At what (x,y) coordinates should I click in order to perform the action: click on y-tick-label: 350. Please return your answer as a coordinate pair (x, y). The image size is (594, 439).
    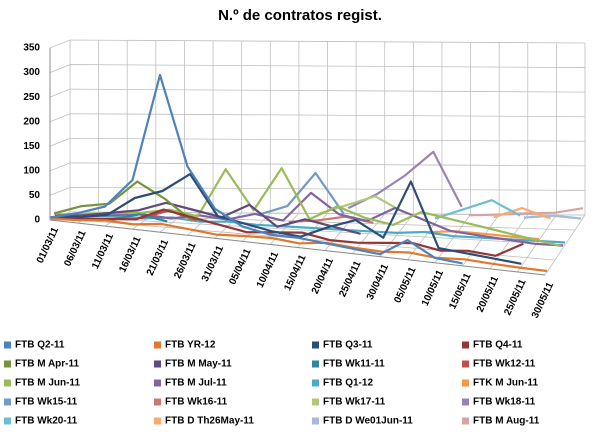
    Looking at the image, I should click on (31, 48).